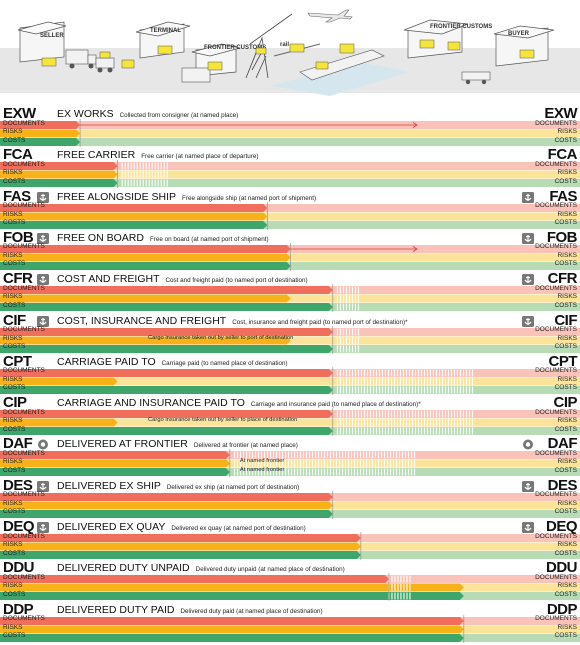  I want to click on term-code-right: CIF, so click(565, 320).